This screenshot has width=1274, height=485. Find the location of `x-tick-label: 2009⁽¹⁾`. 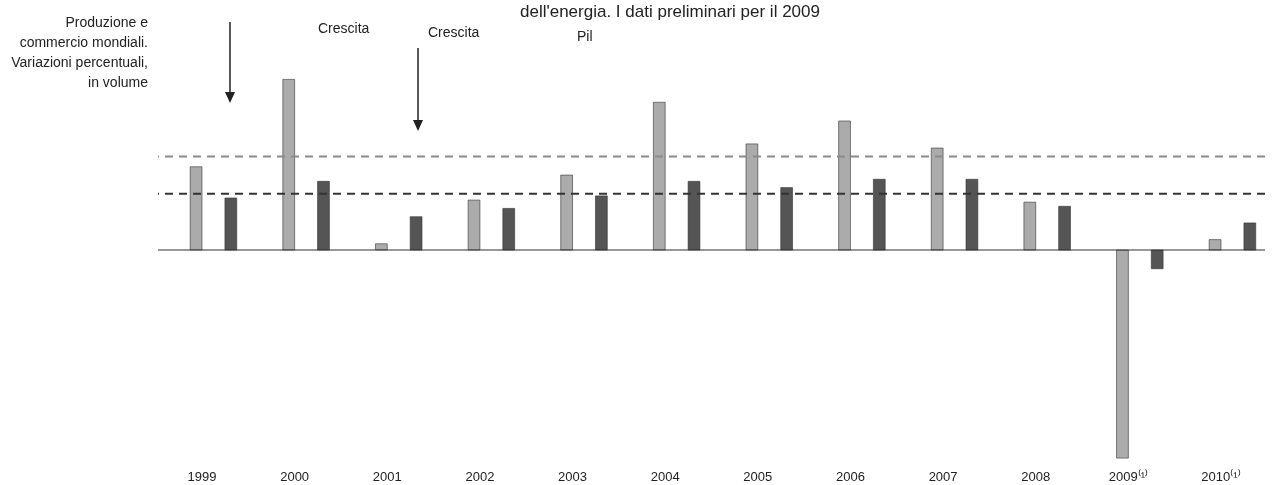

x-tick-label: 2009⁽¹⁾ is located at coordinates (1128, 476).